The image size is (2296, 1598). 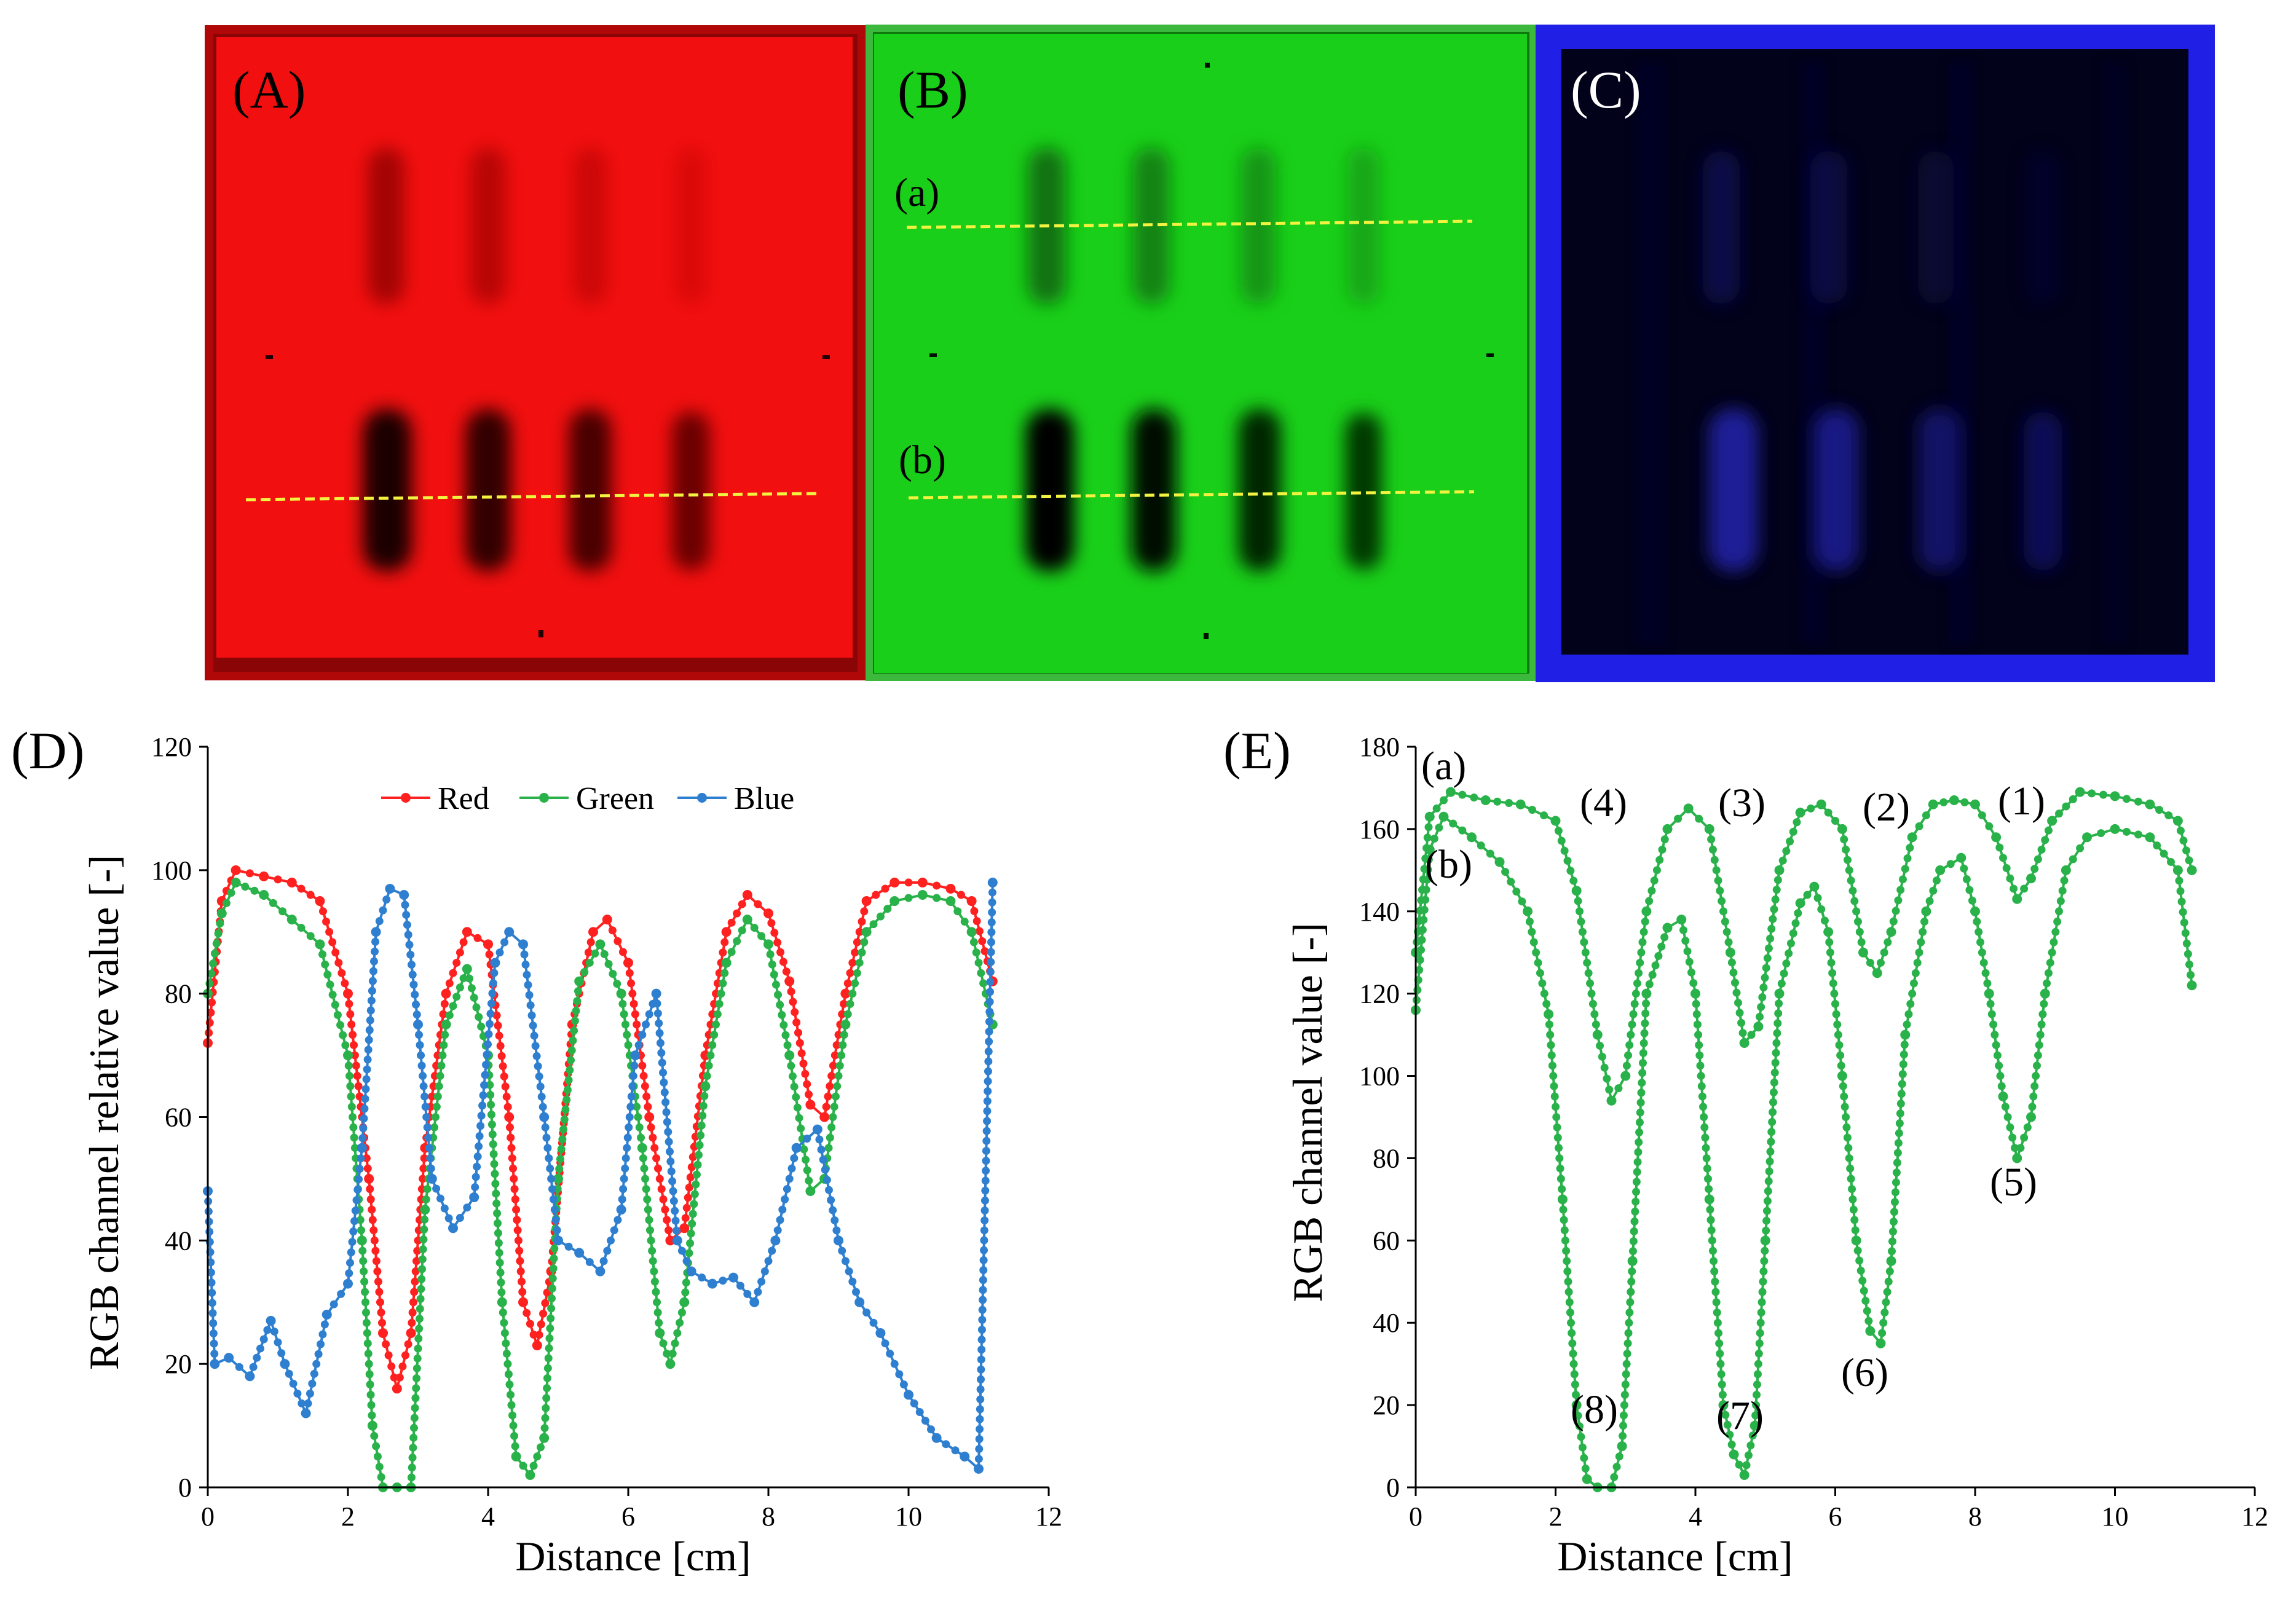 What do you see at coordinates (1696, 1517) in the screenshot?
I see `chartE-x-tick-label: 4` at bounding box center [1696, 1517].